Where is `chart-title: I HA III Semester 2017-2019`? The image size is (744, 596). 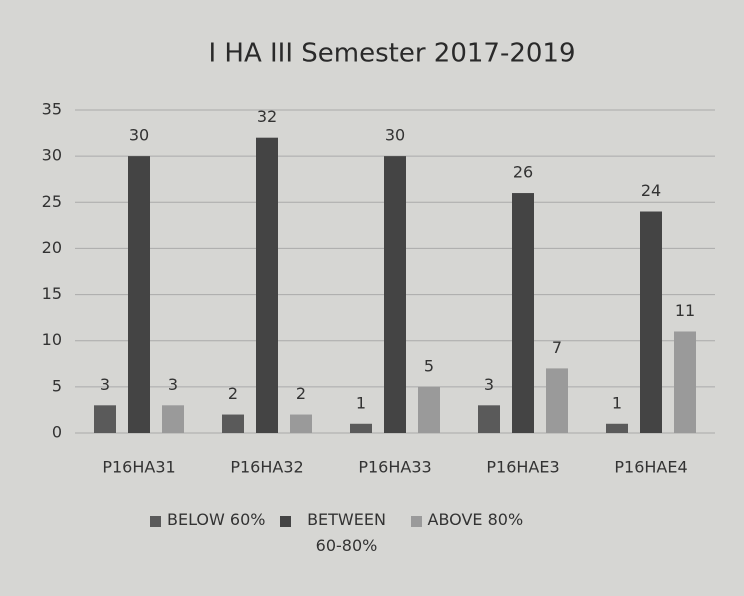
chart-title: I HA III Semester 2017-2019 is located at coordinates (391, 54).